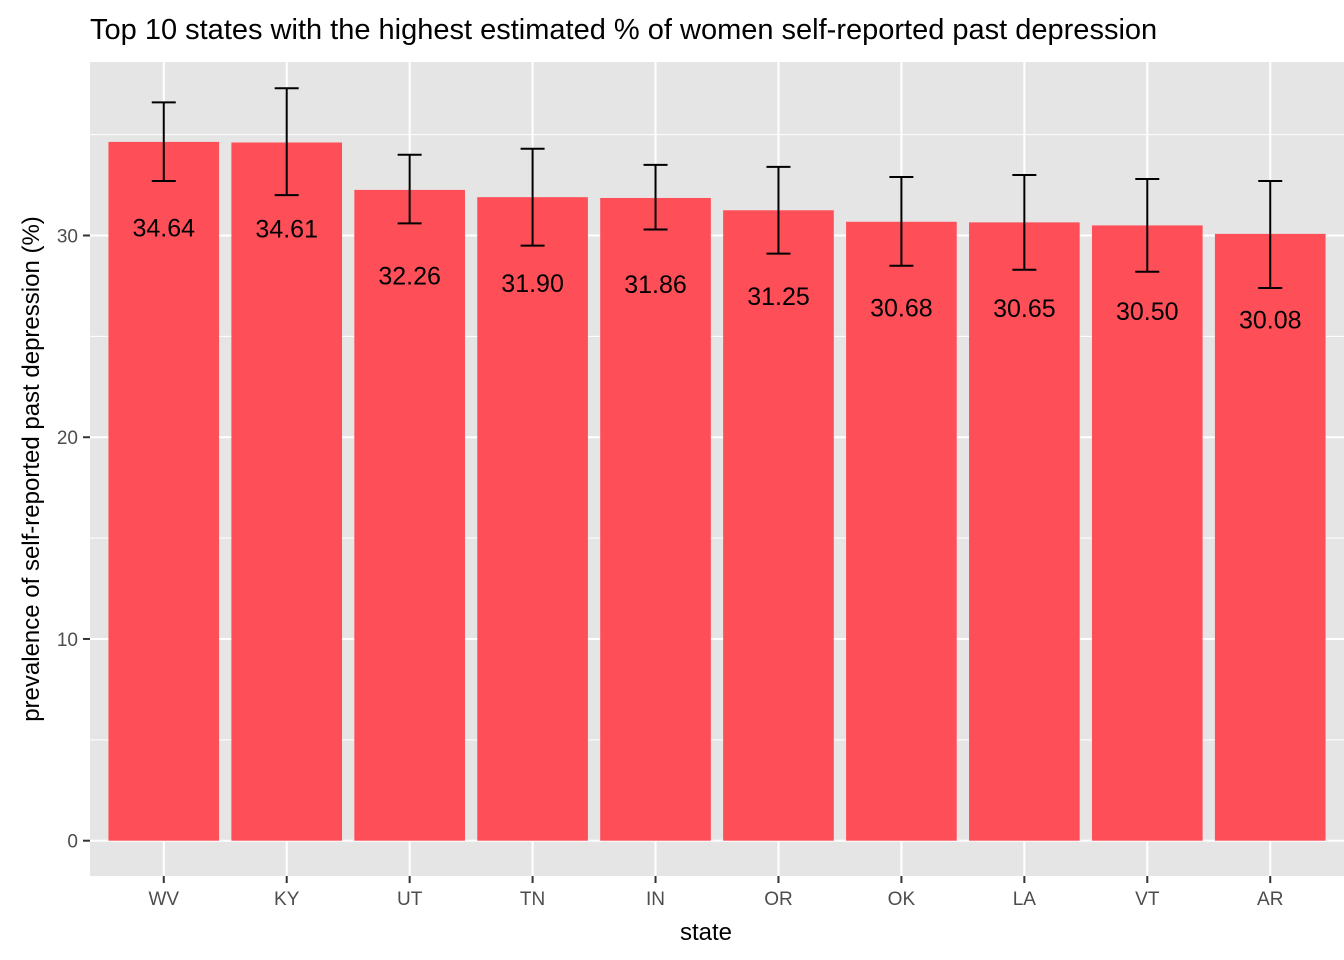  I want to click on bar-ar, so click(1270, 537).